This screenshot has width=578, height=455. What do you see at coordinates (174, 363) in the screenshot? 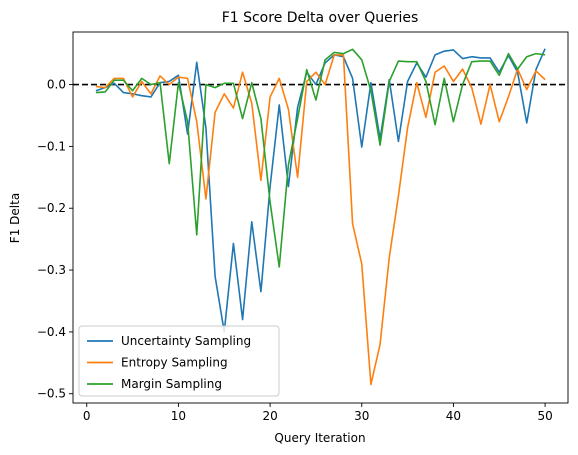
I see `legend-entry-label: Entropy Sampling` at bounding box center [174, 363].